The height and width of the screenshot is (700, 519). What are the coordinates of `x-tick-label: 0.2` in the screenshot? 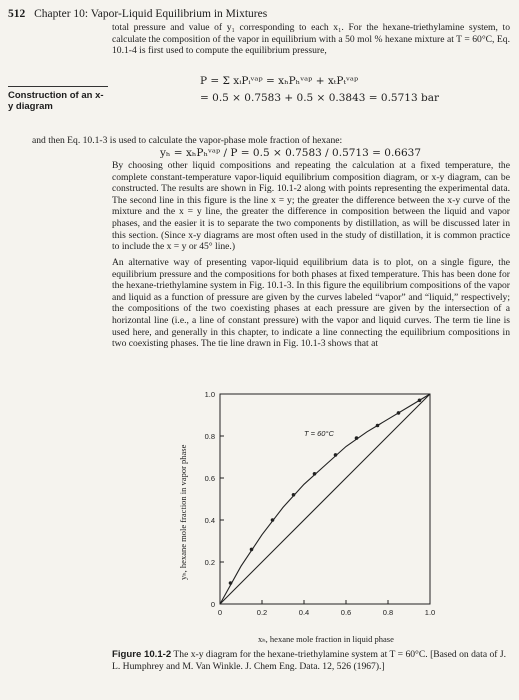 It's located at (262, 612).